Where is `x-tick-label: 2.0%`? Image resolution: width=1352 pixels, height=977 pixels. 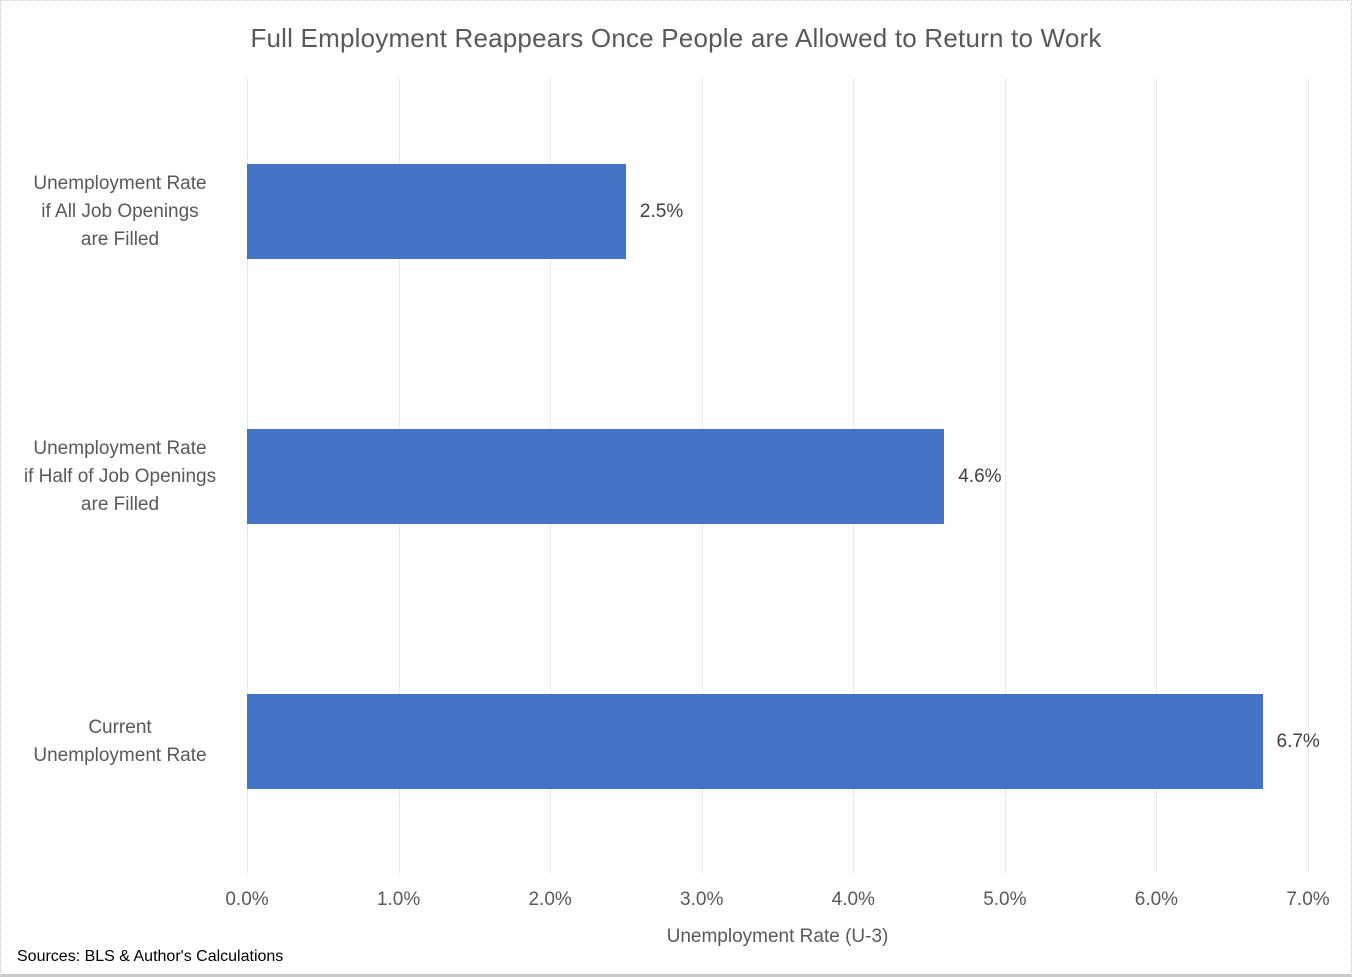 x-tick-label: 2.0% is located at coordinates (550, 899).